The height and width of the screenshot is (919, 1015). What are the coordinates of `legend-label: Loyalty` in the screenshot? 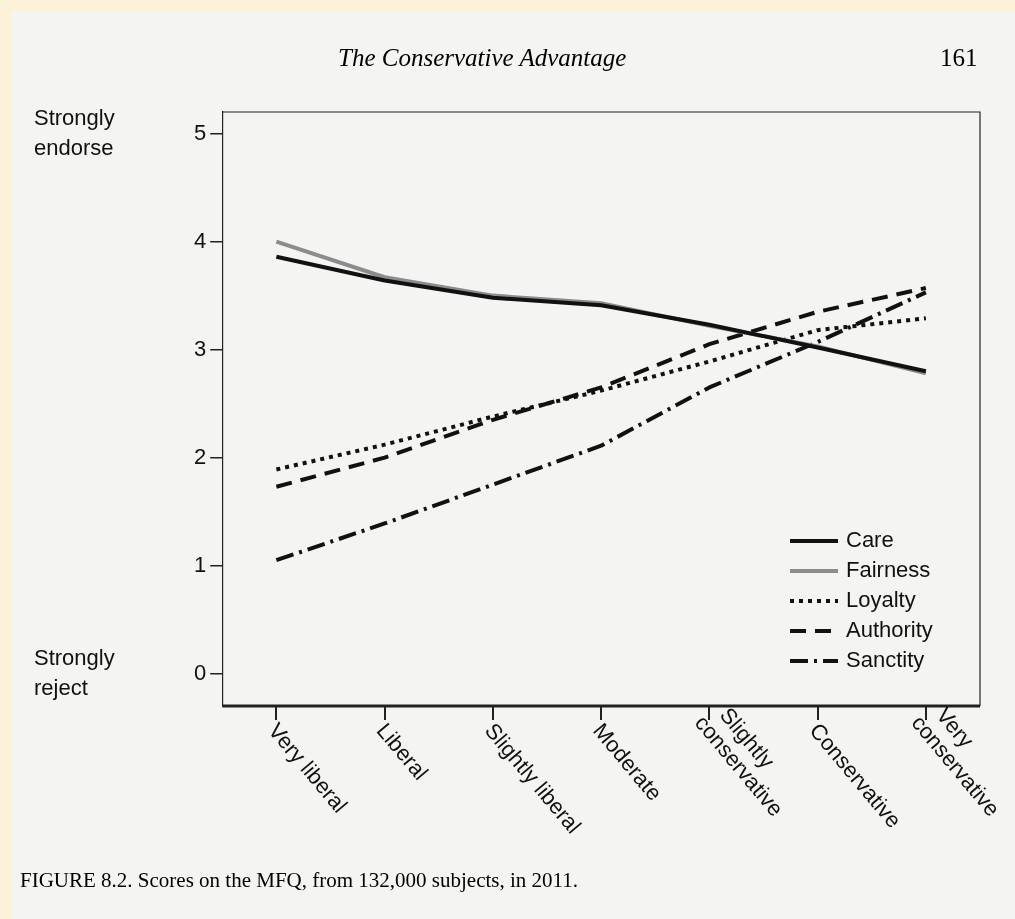 It's located at (881, 600).